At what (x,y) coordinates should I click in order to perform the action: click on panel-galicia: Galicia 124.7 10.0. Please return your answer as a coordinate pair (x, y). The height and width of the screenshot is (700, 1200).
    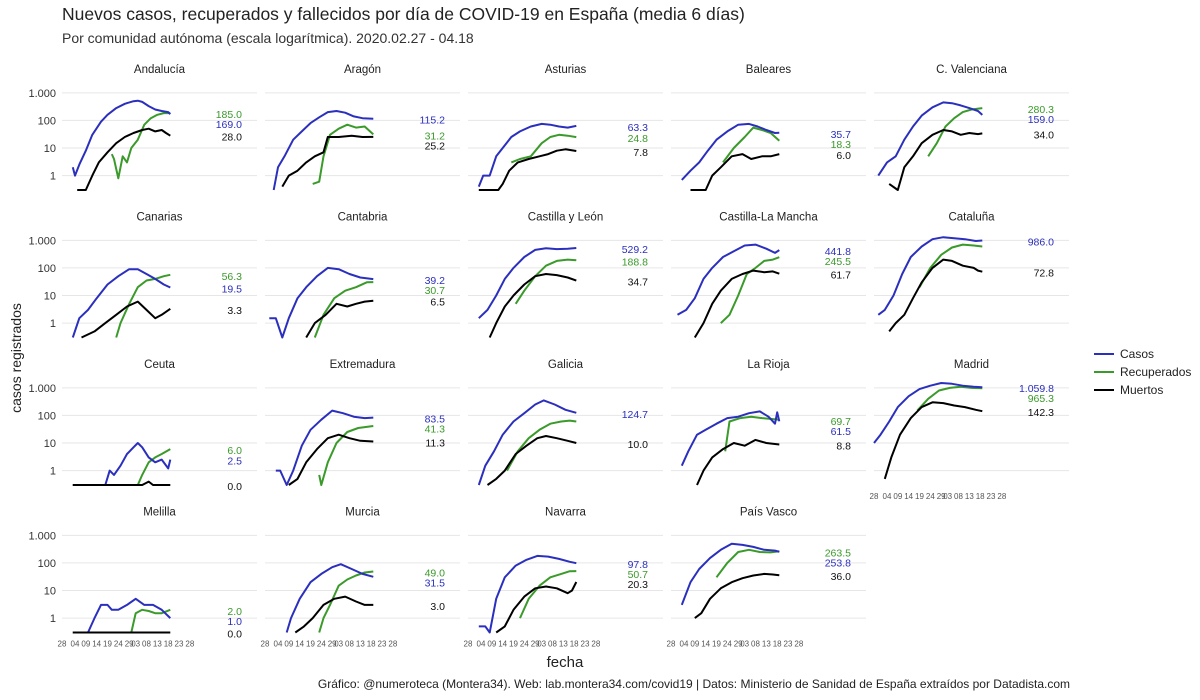
    Looking at the image, I should click on (565, 422).